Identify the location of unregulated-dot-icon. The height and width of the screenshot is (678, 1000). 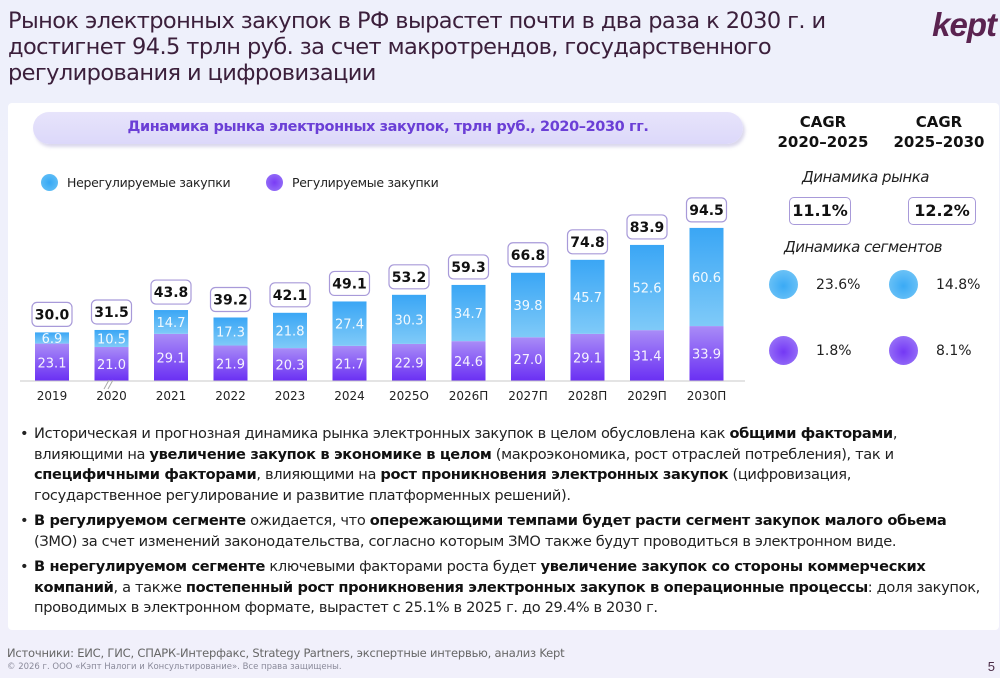
(49, 182).